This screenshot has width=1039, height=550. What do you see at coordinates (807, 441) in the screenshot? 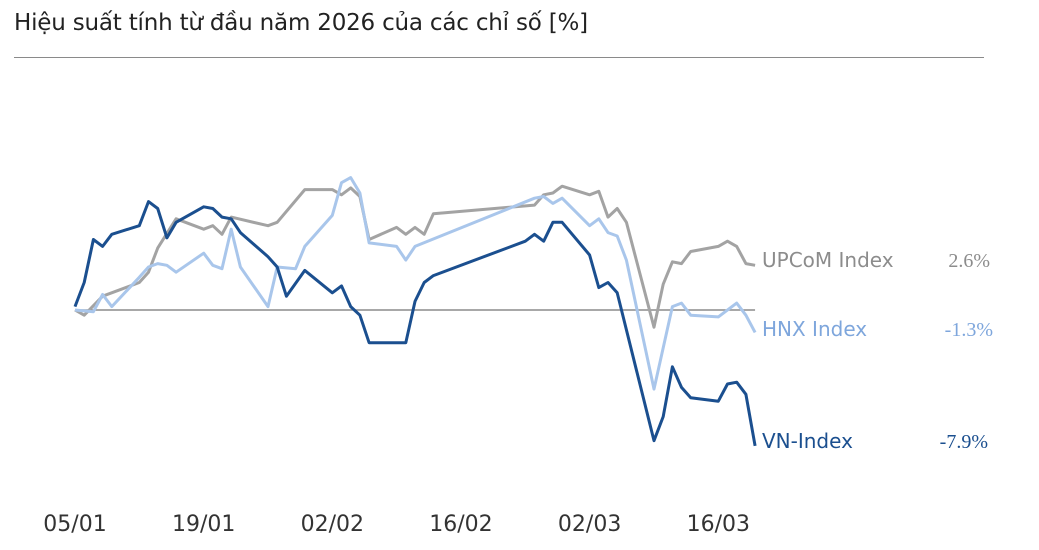
I see `series-label: VN-Index` at bounding box center [807, 441].